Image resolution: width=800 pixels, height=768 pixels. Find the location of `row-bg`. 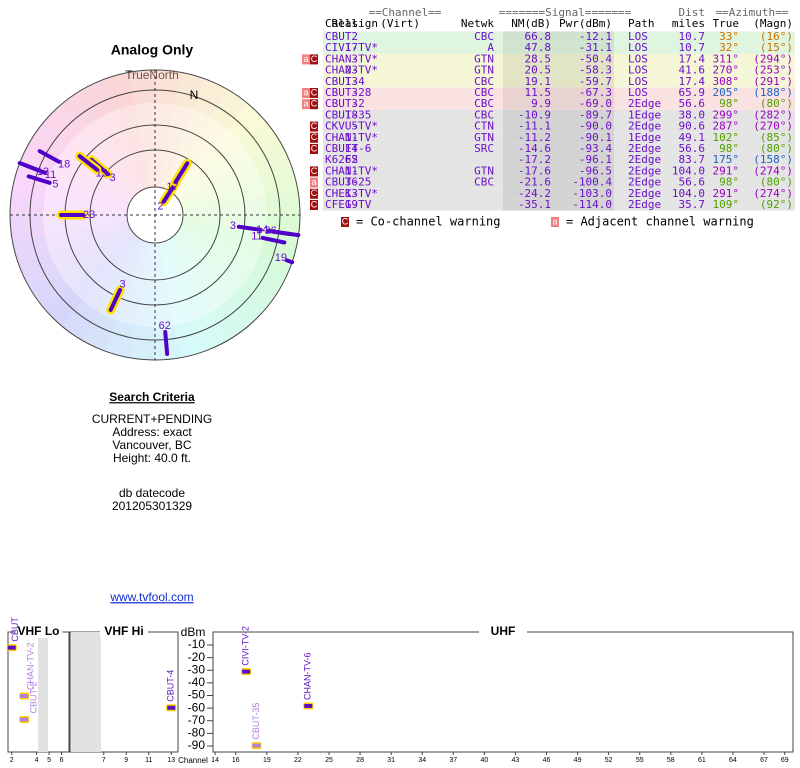

row-bg is located at coordinates (559, 149).